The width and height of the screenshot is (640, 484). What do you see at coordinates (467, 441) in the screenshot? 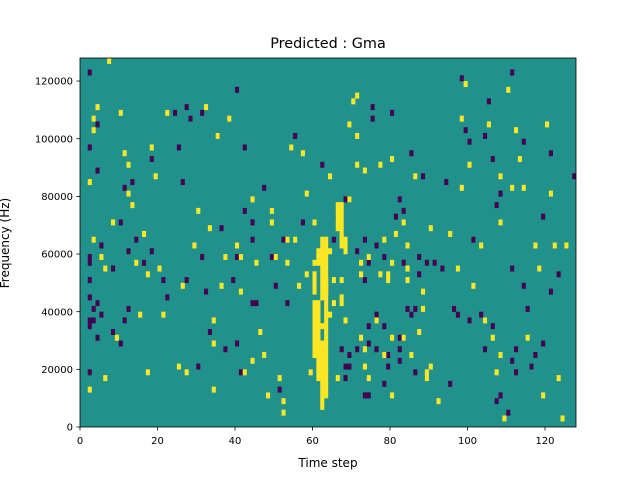
I see `x-tick-label: 100` at bounding box center [467, 441].